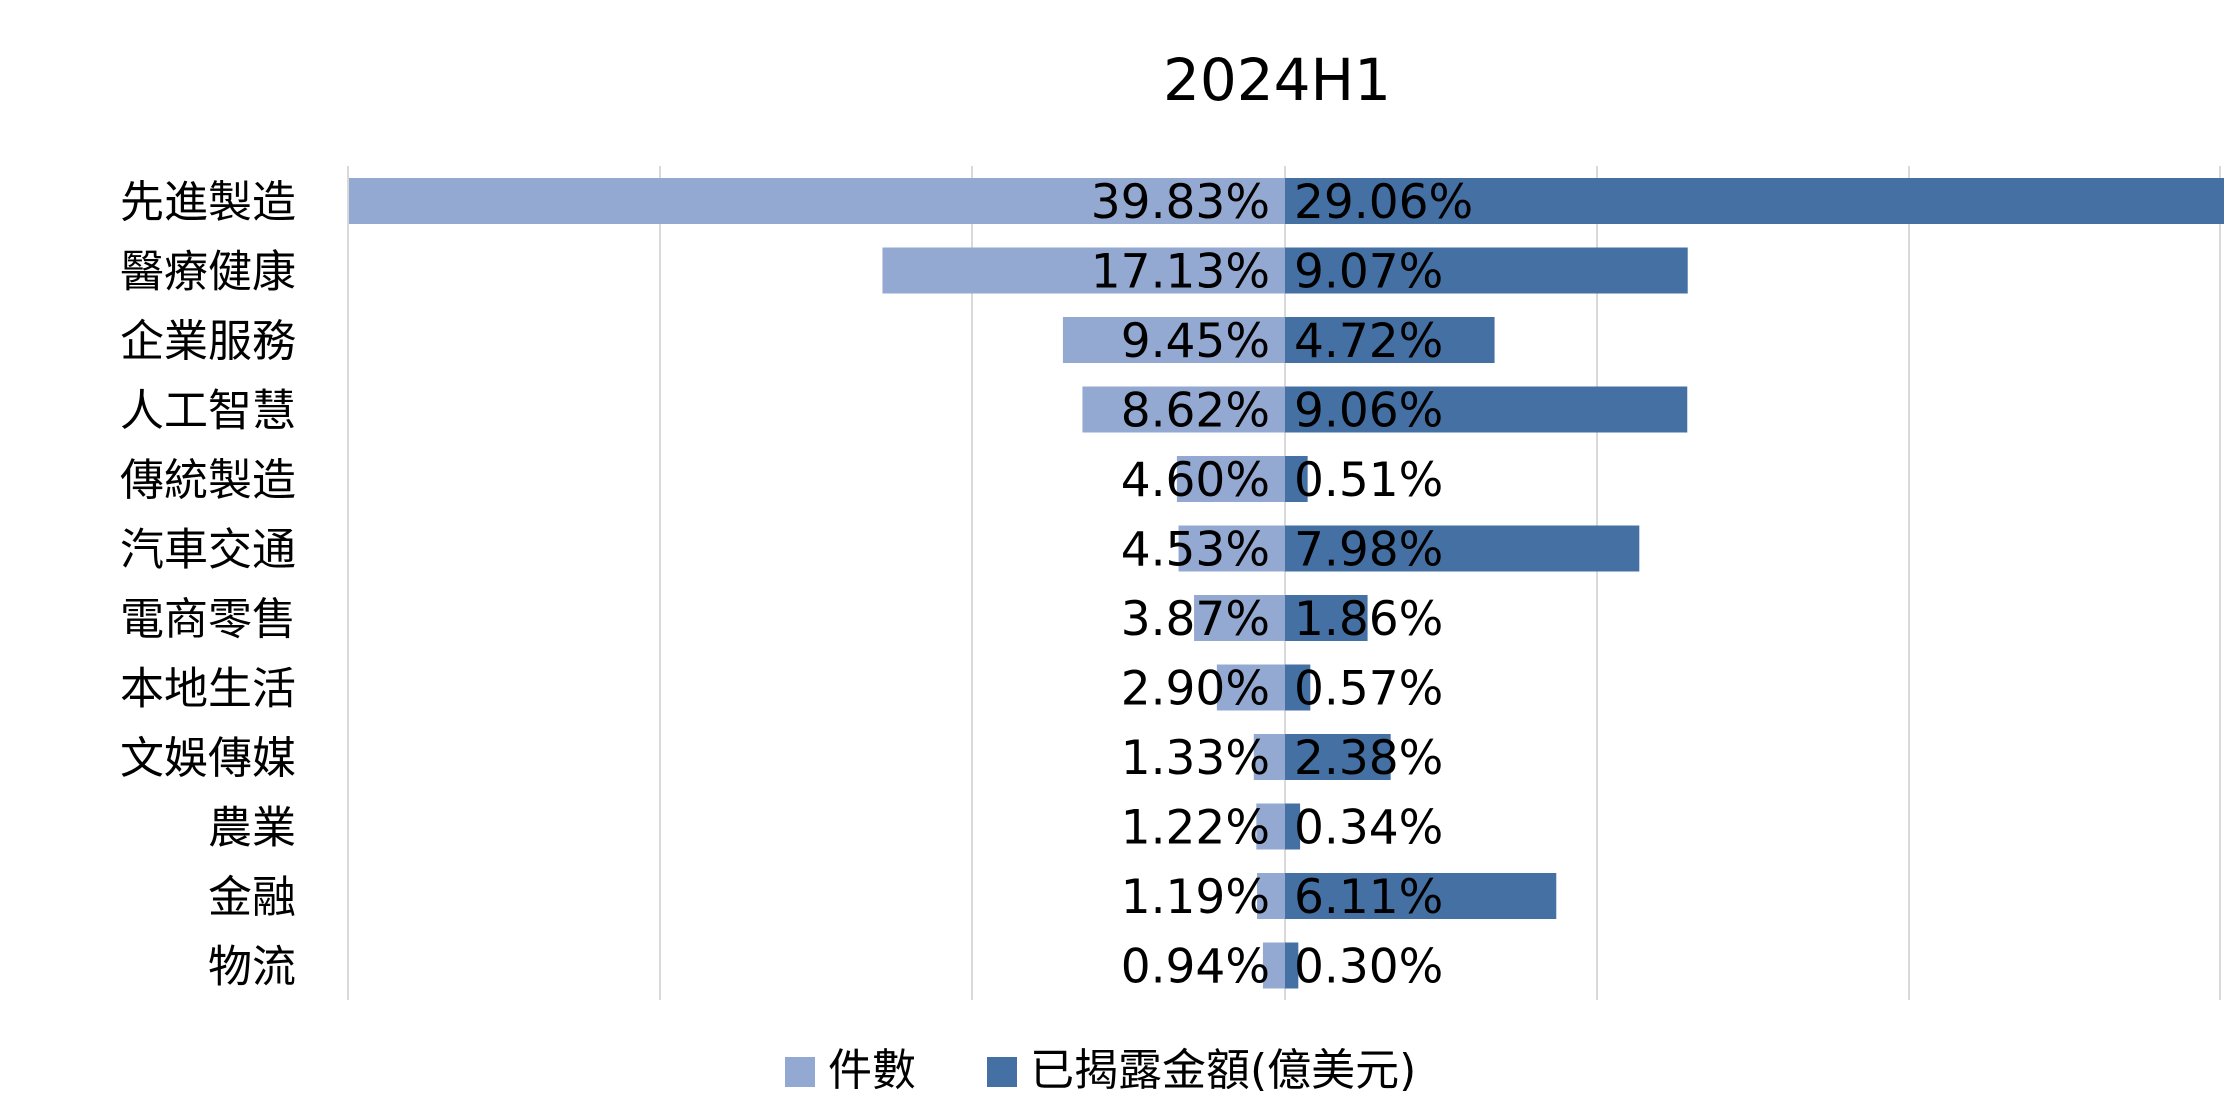 The image size is (2224, 1116). I want to click on data-label-count: 9.45%, so click(1195, 341).